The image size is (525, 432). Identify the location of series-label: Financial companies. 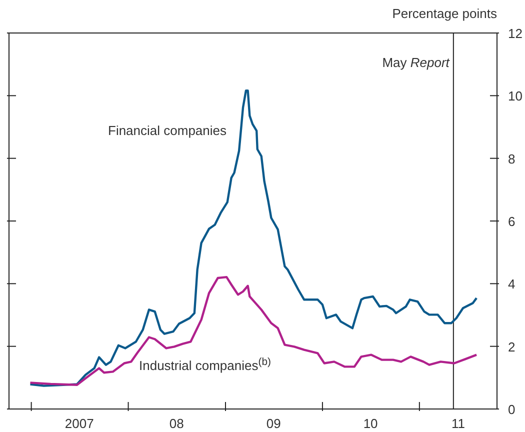
(168, 130).